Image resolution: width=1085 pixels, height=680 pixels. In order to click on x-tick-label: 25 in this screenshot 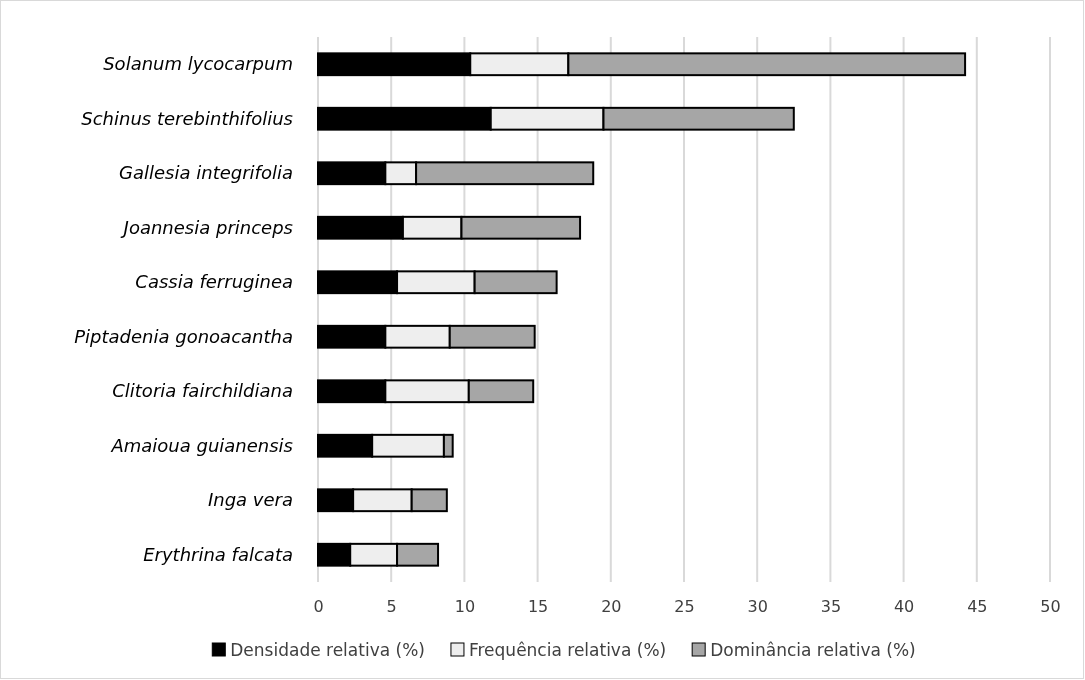, I will do `click(684, 607)`.